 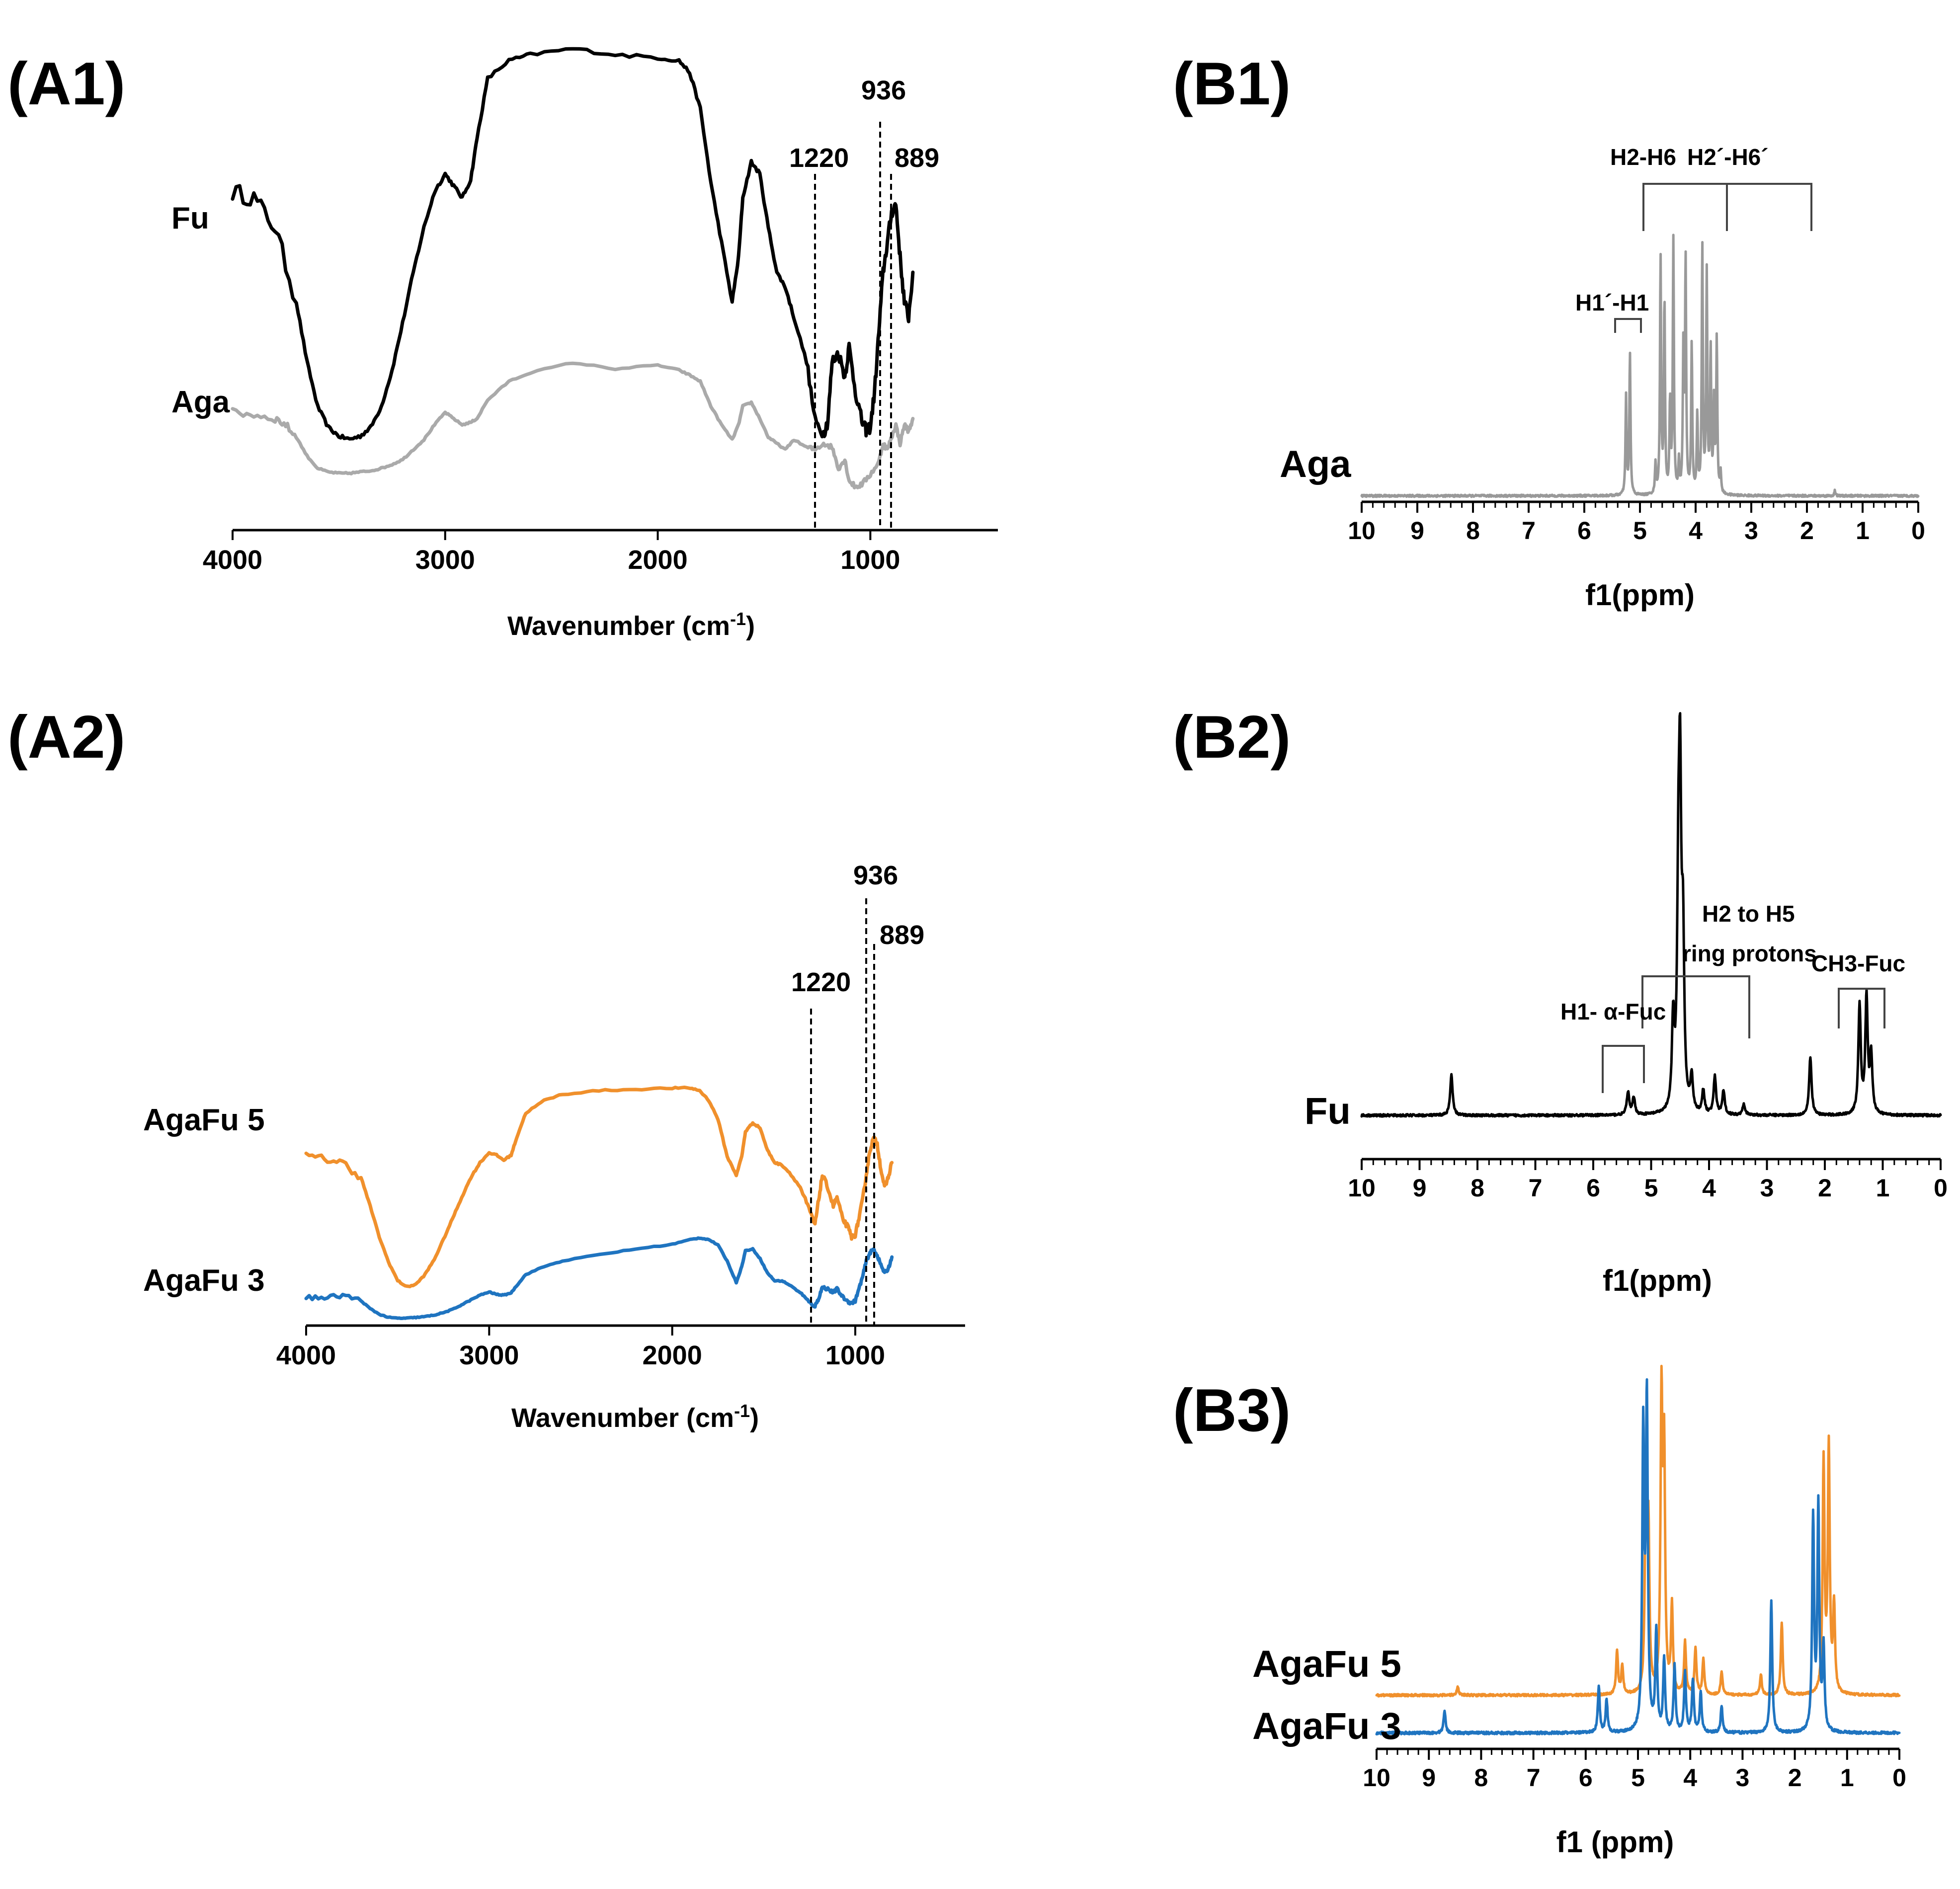 What do you see at coordinates (1315, 464) in the screenshot?
I see `b1-series-label-aga: Aga` at bounding box center [1315, 464].